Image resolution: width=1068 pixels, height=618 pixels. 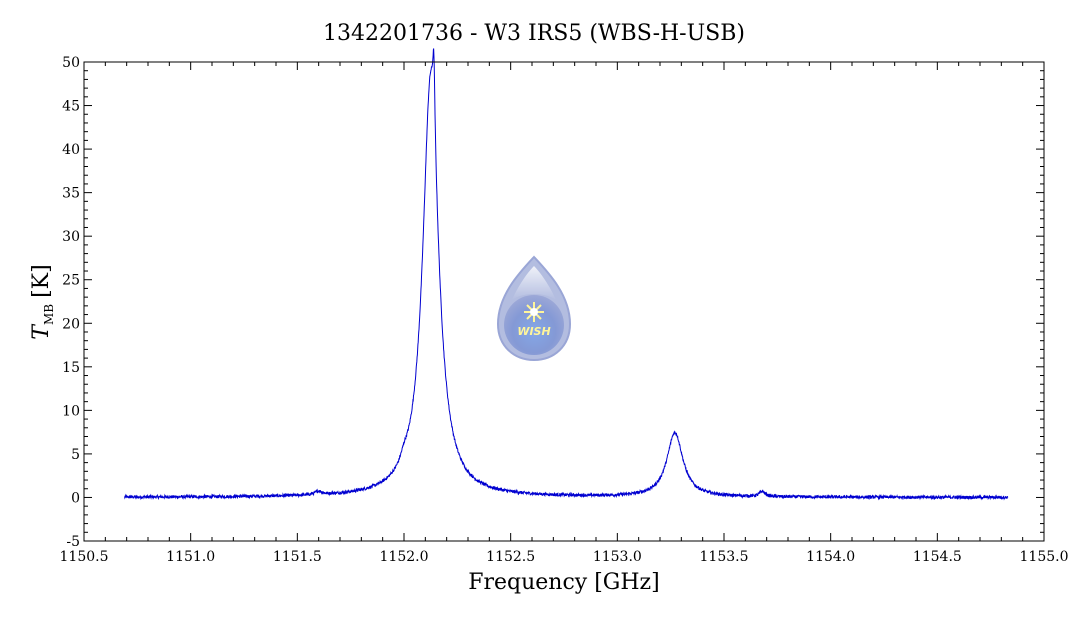 I want to click on y-axis-label-main: T, so click(x=41, y=331).